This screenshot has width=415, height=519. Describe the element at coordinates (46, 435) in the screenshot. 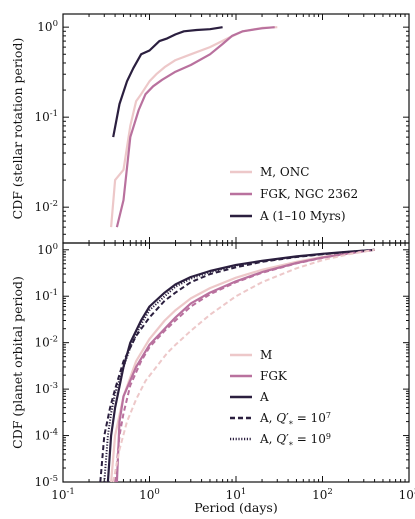

I see `y-tick-label: 10⁻⁴` at that location.